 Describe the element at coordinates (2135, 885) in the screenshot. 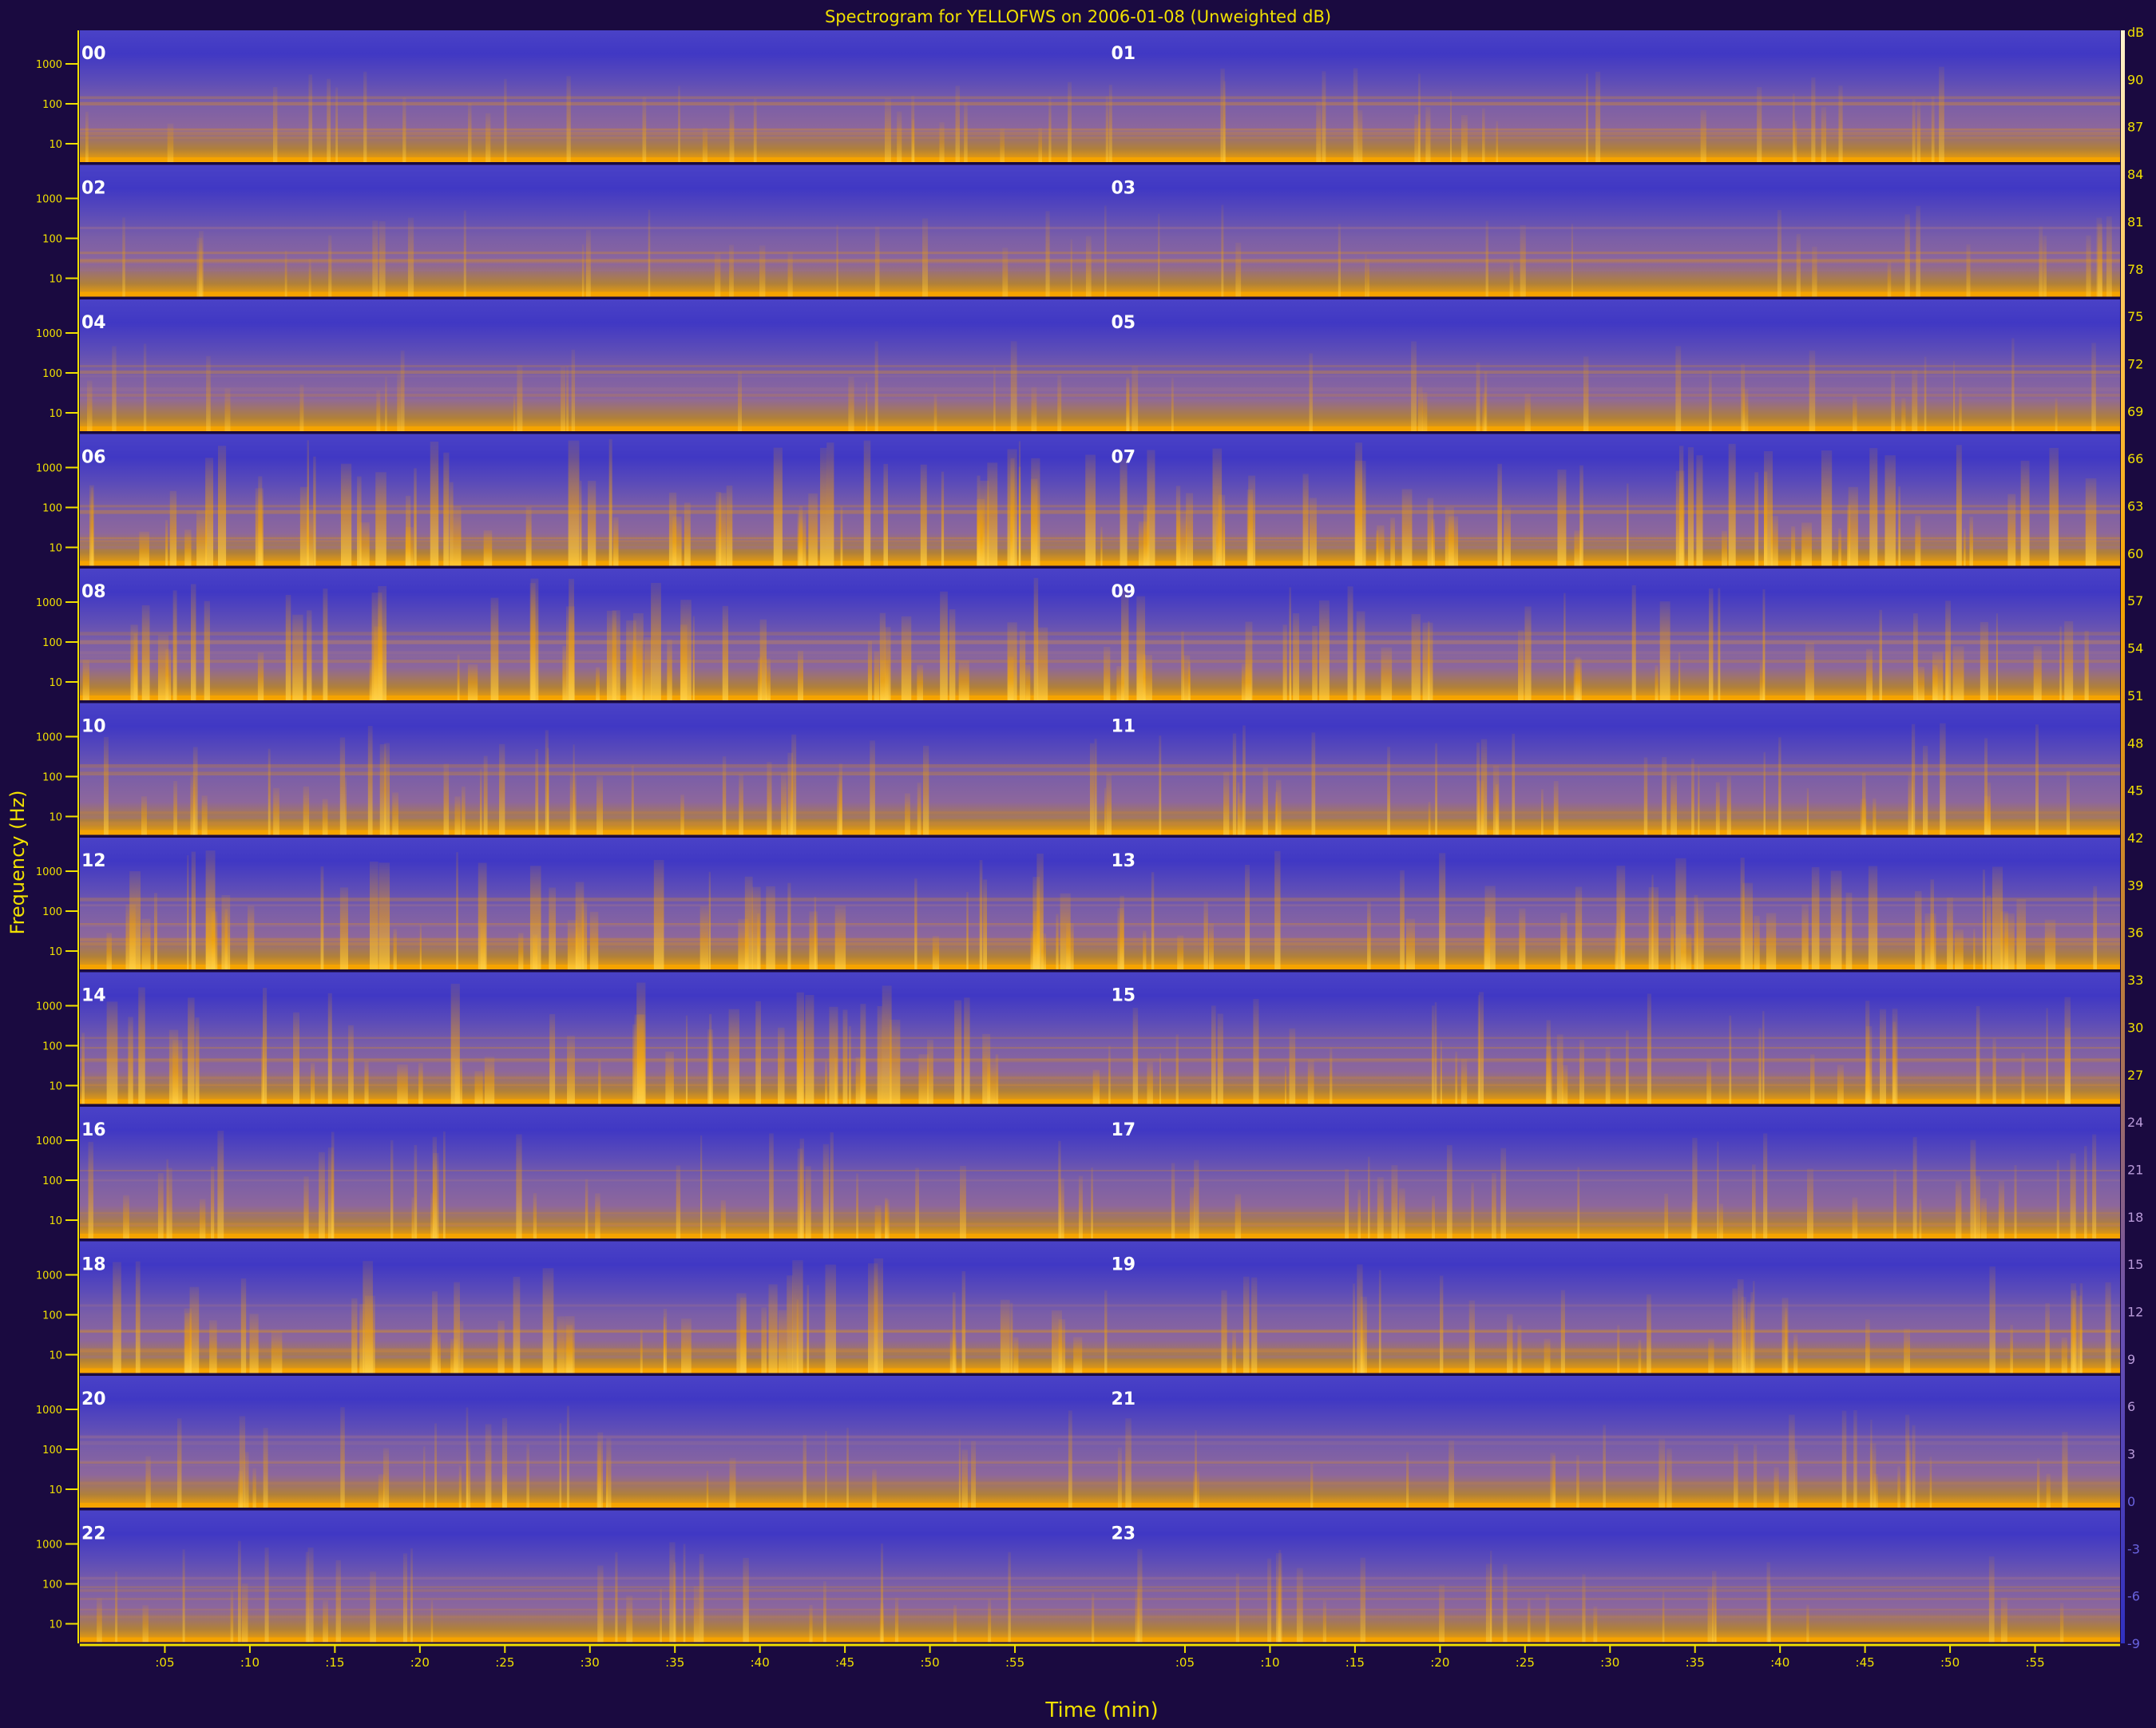

I see `colorbar-tick-label: 39` at that location.